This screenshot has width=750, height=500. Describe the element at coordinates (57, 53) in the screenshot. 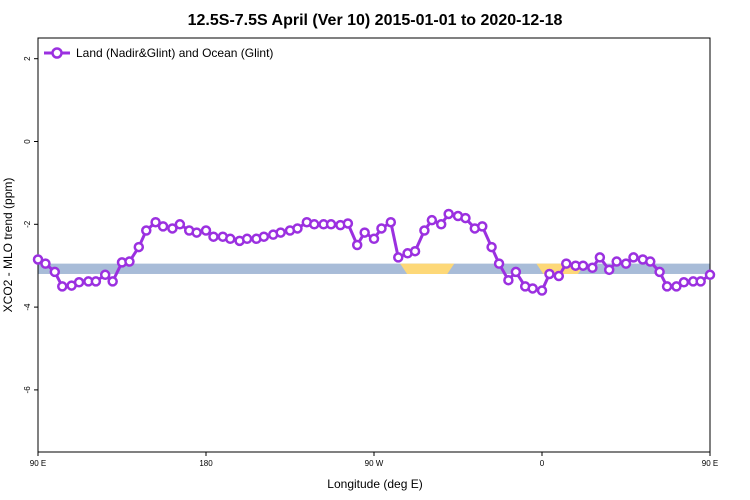

I see `legend-marker-swatch` at that location.